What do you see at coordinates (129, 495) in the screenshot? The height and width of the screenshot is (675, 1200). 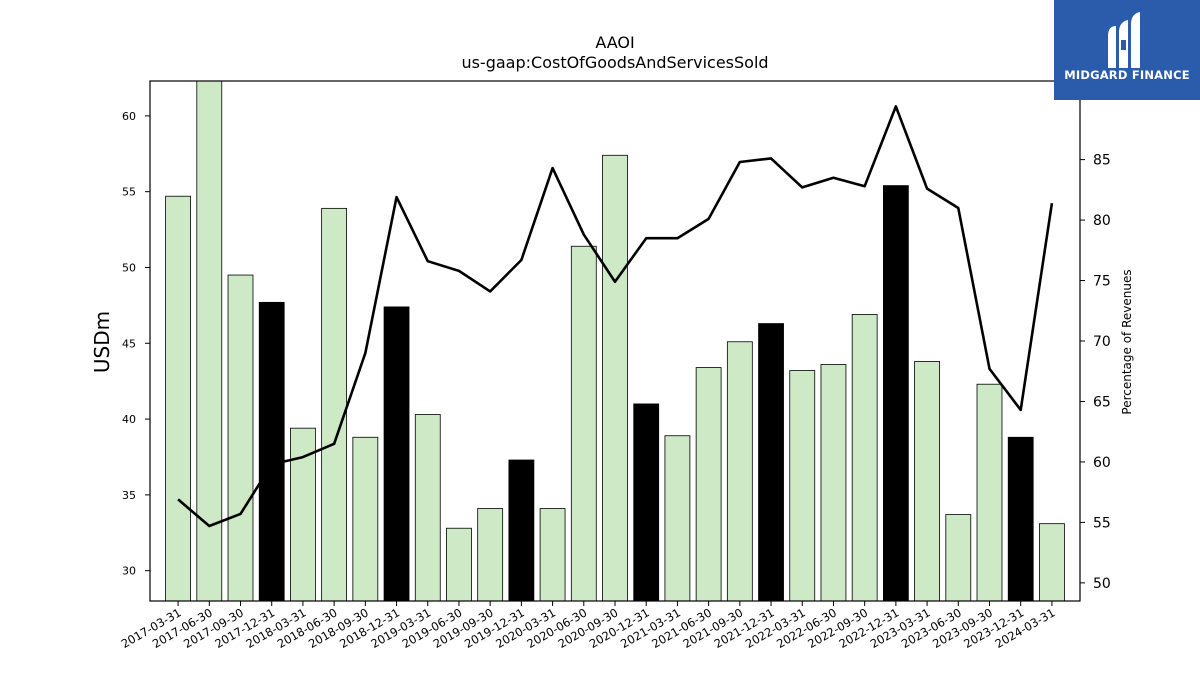 I see `y-tick-label-35: 35` at bounding box center [129, 495].